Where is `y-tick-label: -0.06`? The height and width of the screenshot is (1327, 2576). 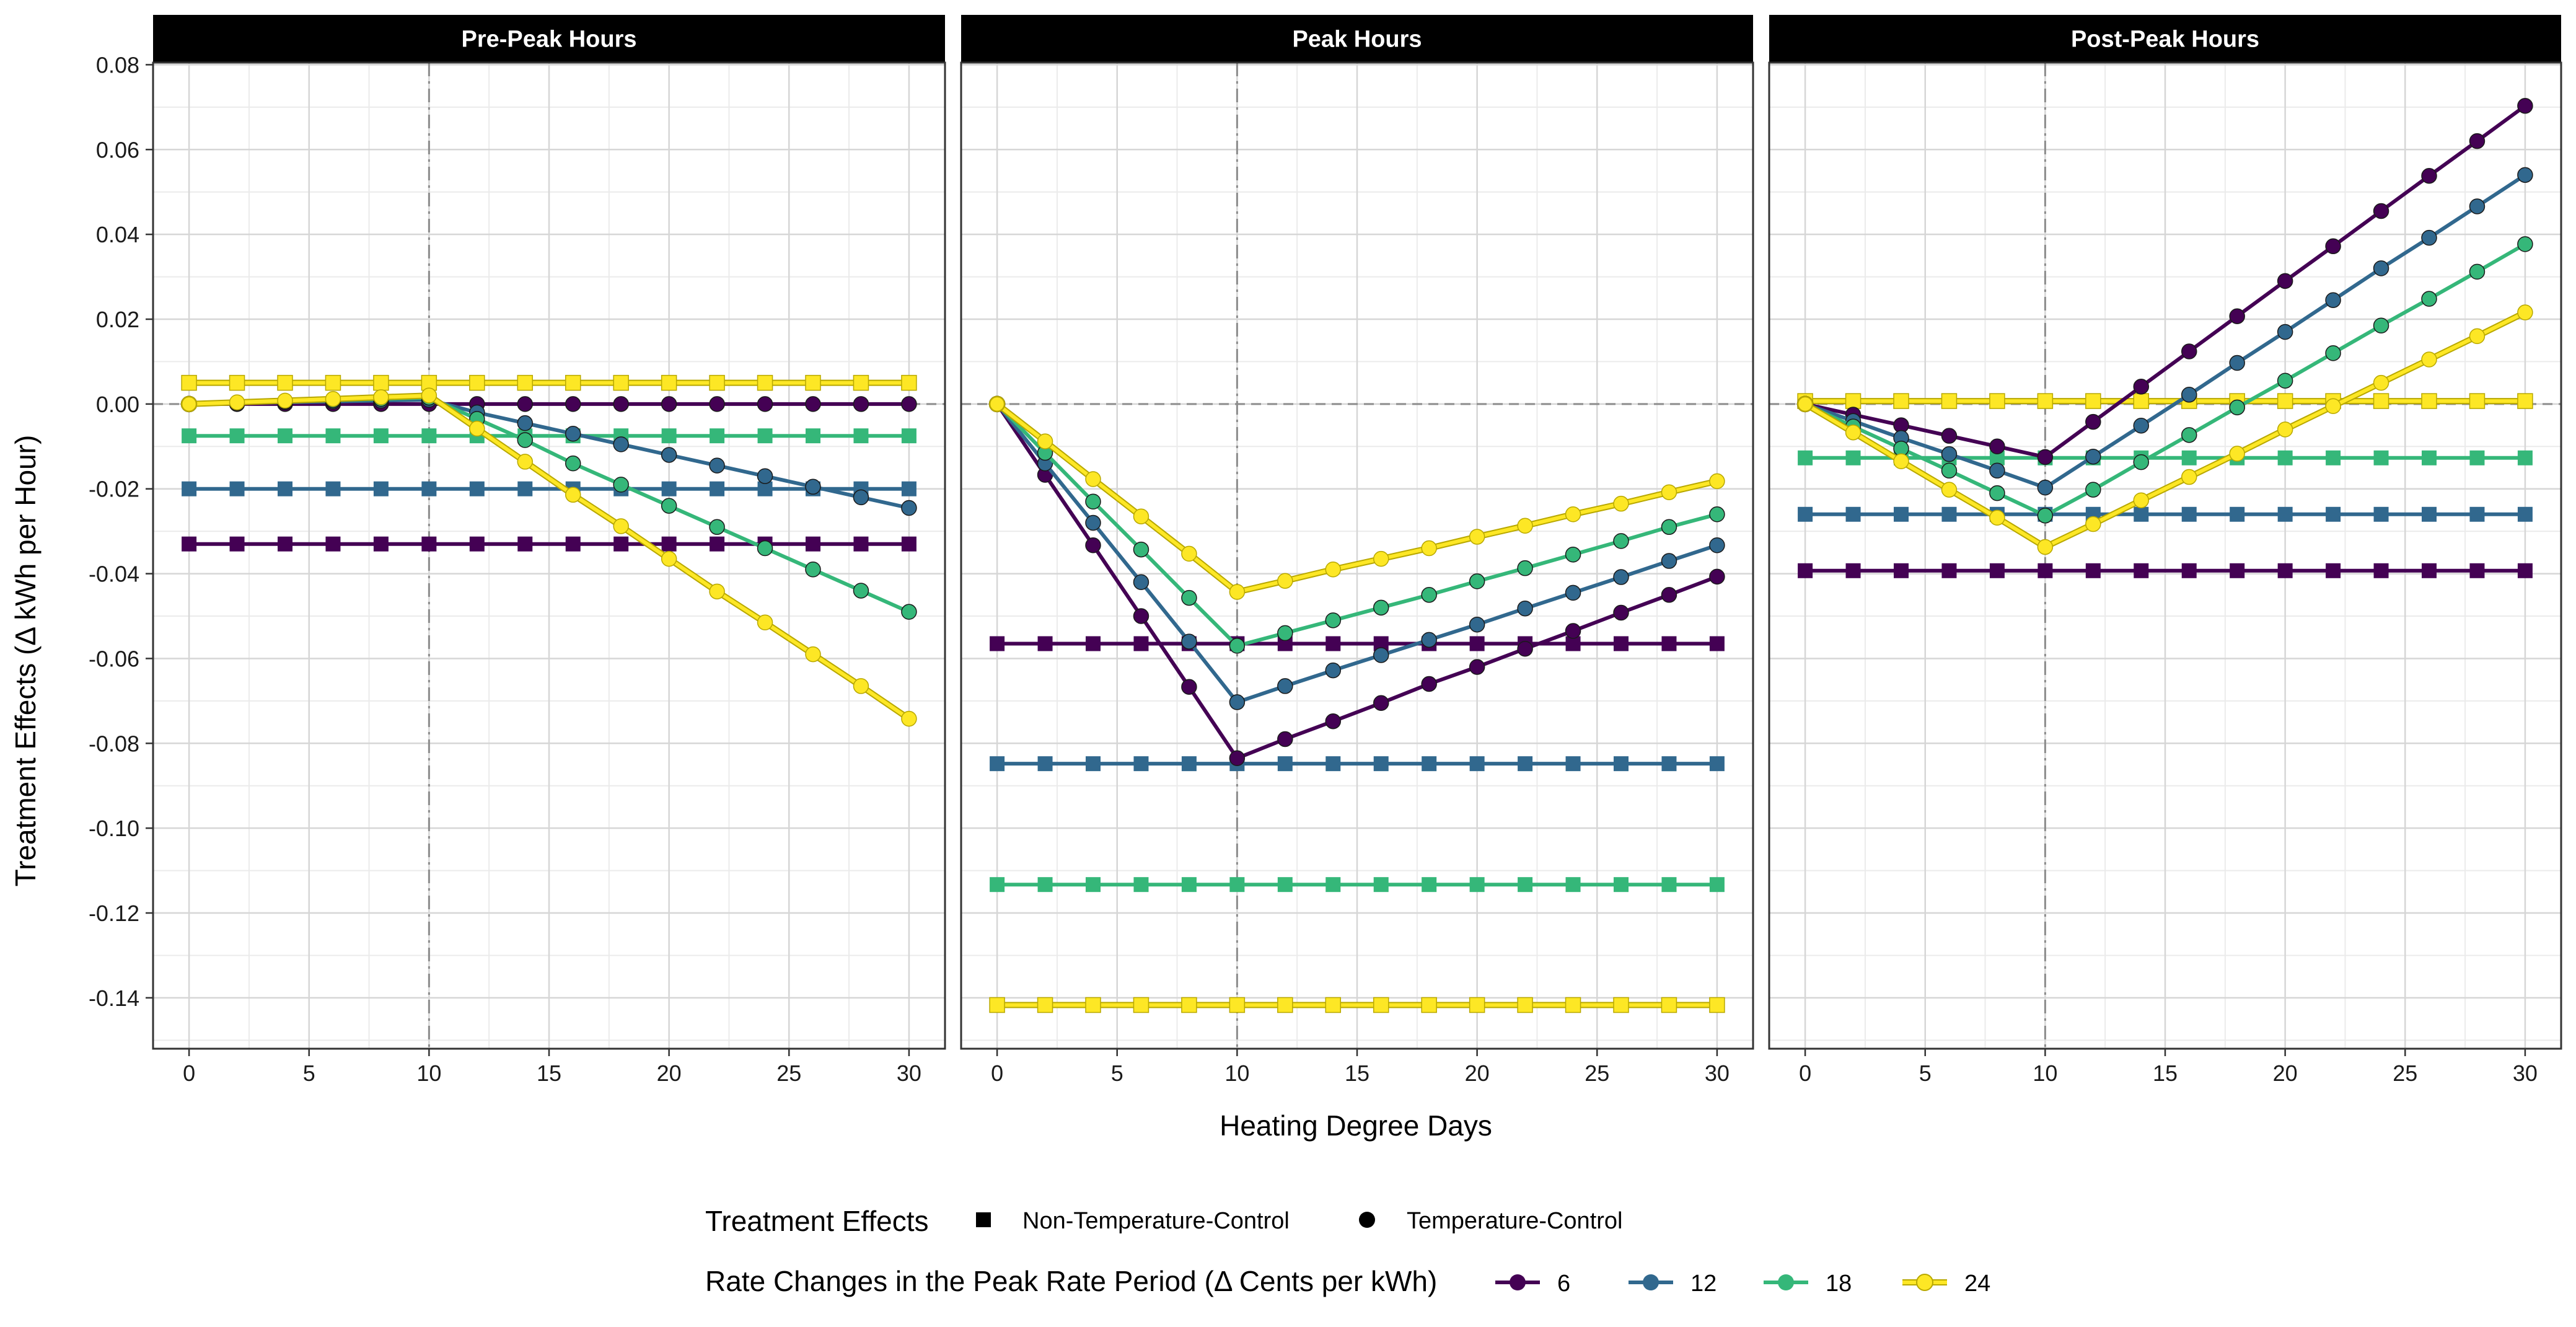
y-tick-label: -0.06 is located at coordinates (114, 658).